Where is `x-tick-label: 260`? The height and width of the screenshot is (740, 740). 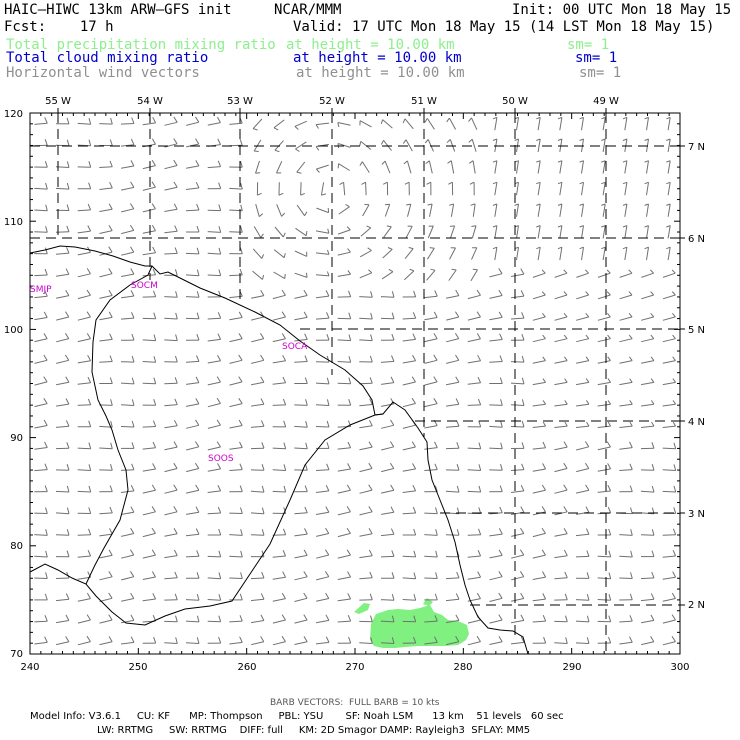
x-tick-label: 260 is located at coordinates (246, 667).